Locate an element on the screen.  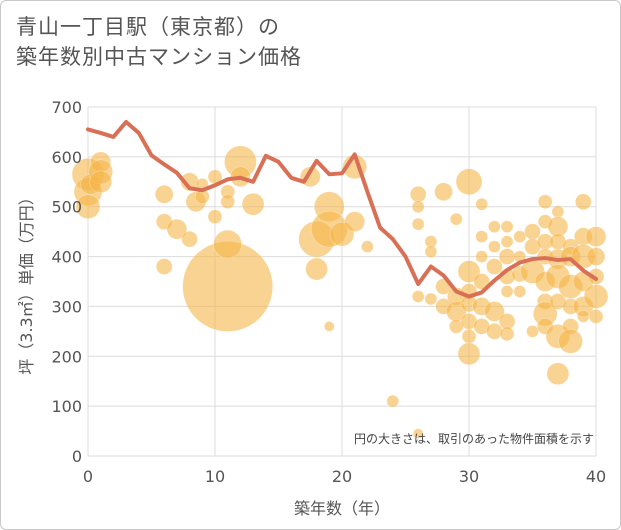
x-tick-label: 20 is located at coordinates (342, 476).